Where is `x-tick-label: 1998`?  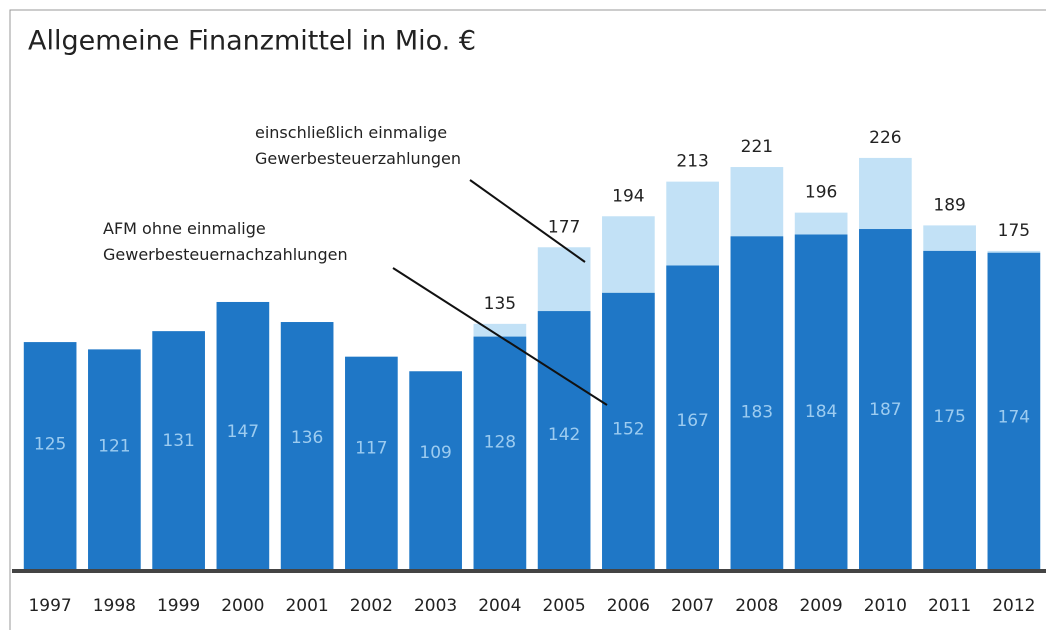 x-tick-label: 1998 is located at coordinates (114, 606).